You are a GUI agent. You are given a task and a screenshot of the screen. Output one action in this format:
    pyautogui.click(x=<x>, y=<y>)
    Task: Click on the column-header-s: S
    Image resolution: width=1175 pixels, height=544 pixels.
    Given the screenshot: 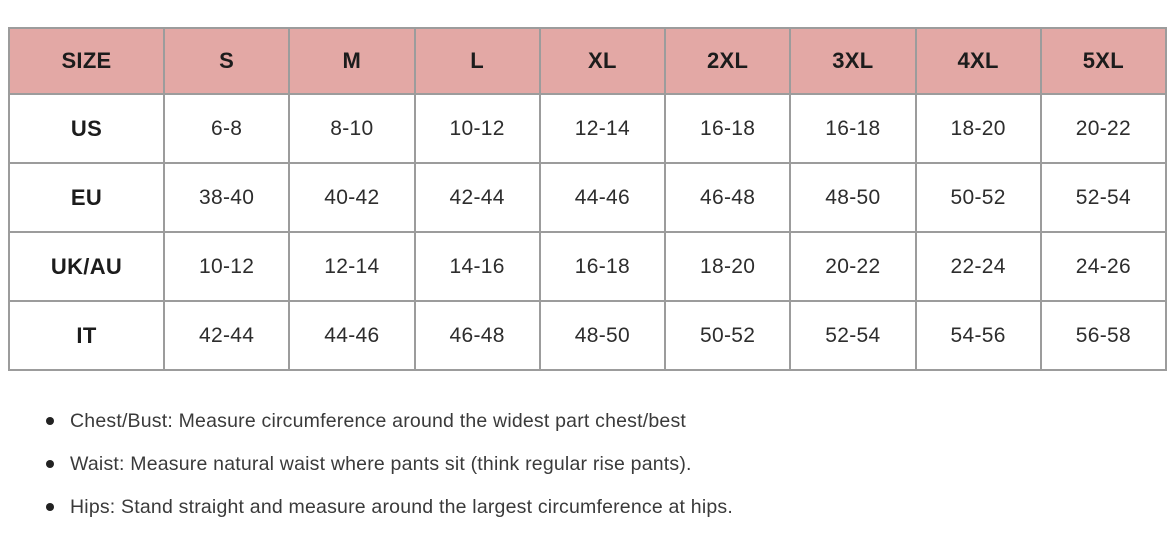 What is the action you would take?
    pyautogui.click(x=226, y=61)
    